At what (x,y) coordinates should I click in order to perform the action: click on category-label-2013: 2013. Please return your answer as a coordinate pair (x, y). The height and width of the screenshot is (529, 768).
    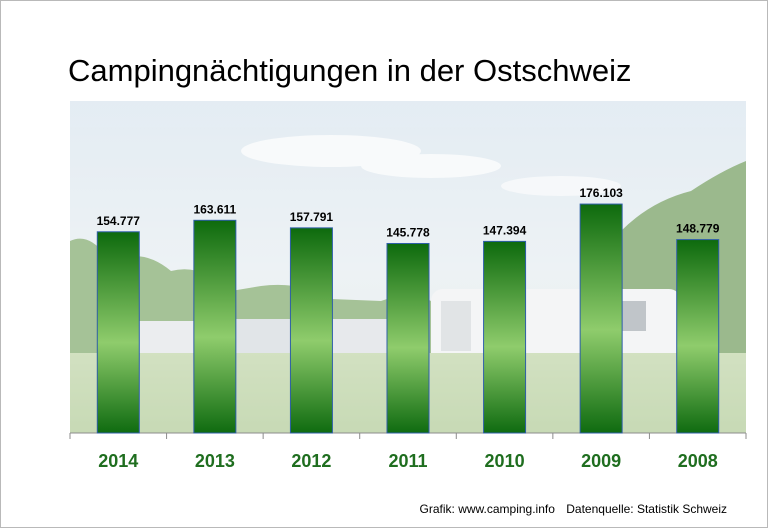
    Looking at the image, I should click on (215, 461).